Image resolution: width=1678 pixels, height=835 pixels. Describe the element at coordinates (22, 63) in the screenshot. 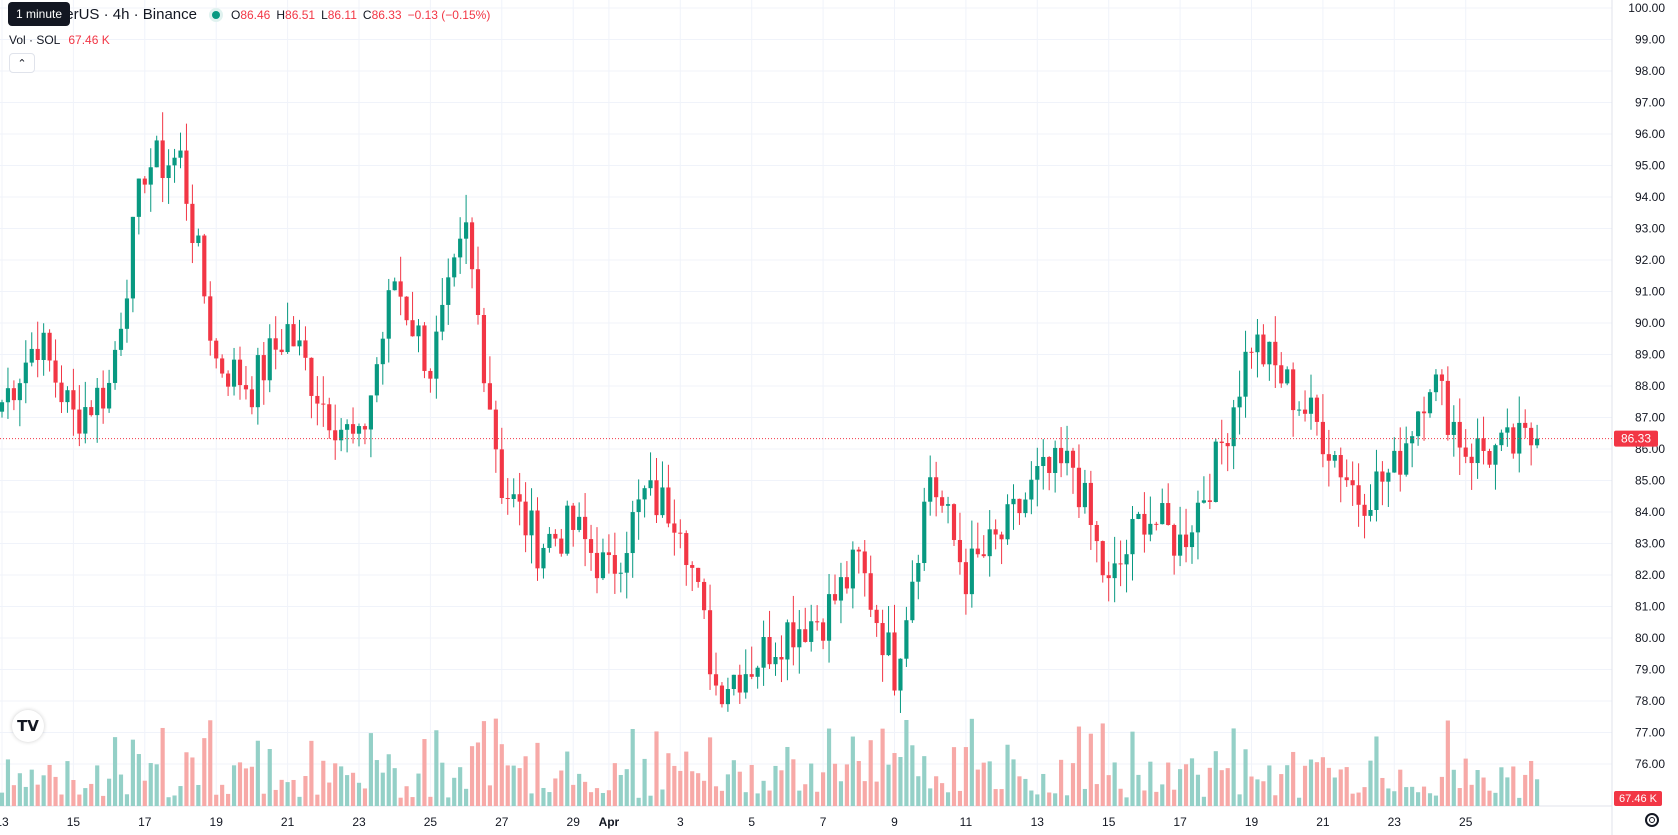

I see `collapse-legend-button: ⌃` at that location.